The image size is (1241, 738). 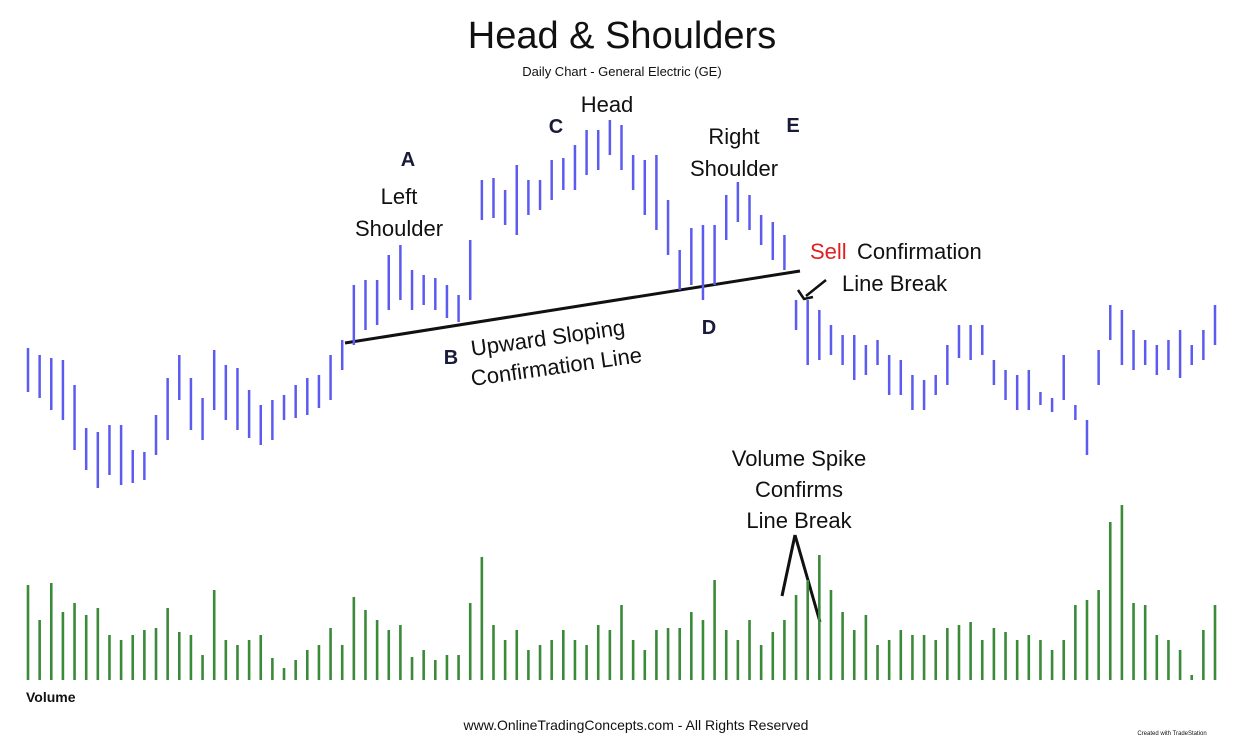 I want to click on label-b: B, so click(x=451, y=358).